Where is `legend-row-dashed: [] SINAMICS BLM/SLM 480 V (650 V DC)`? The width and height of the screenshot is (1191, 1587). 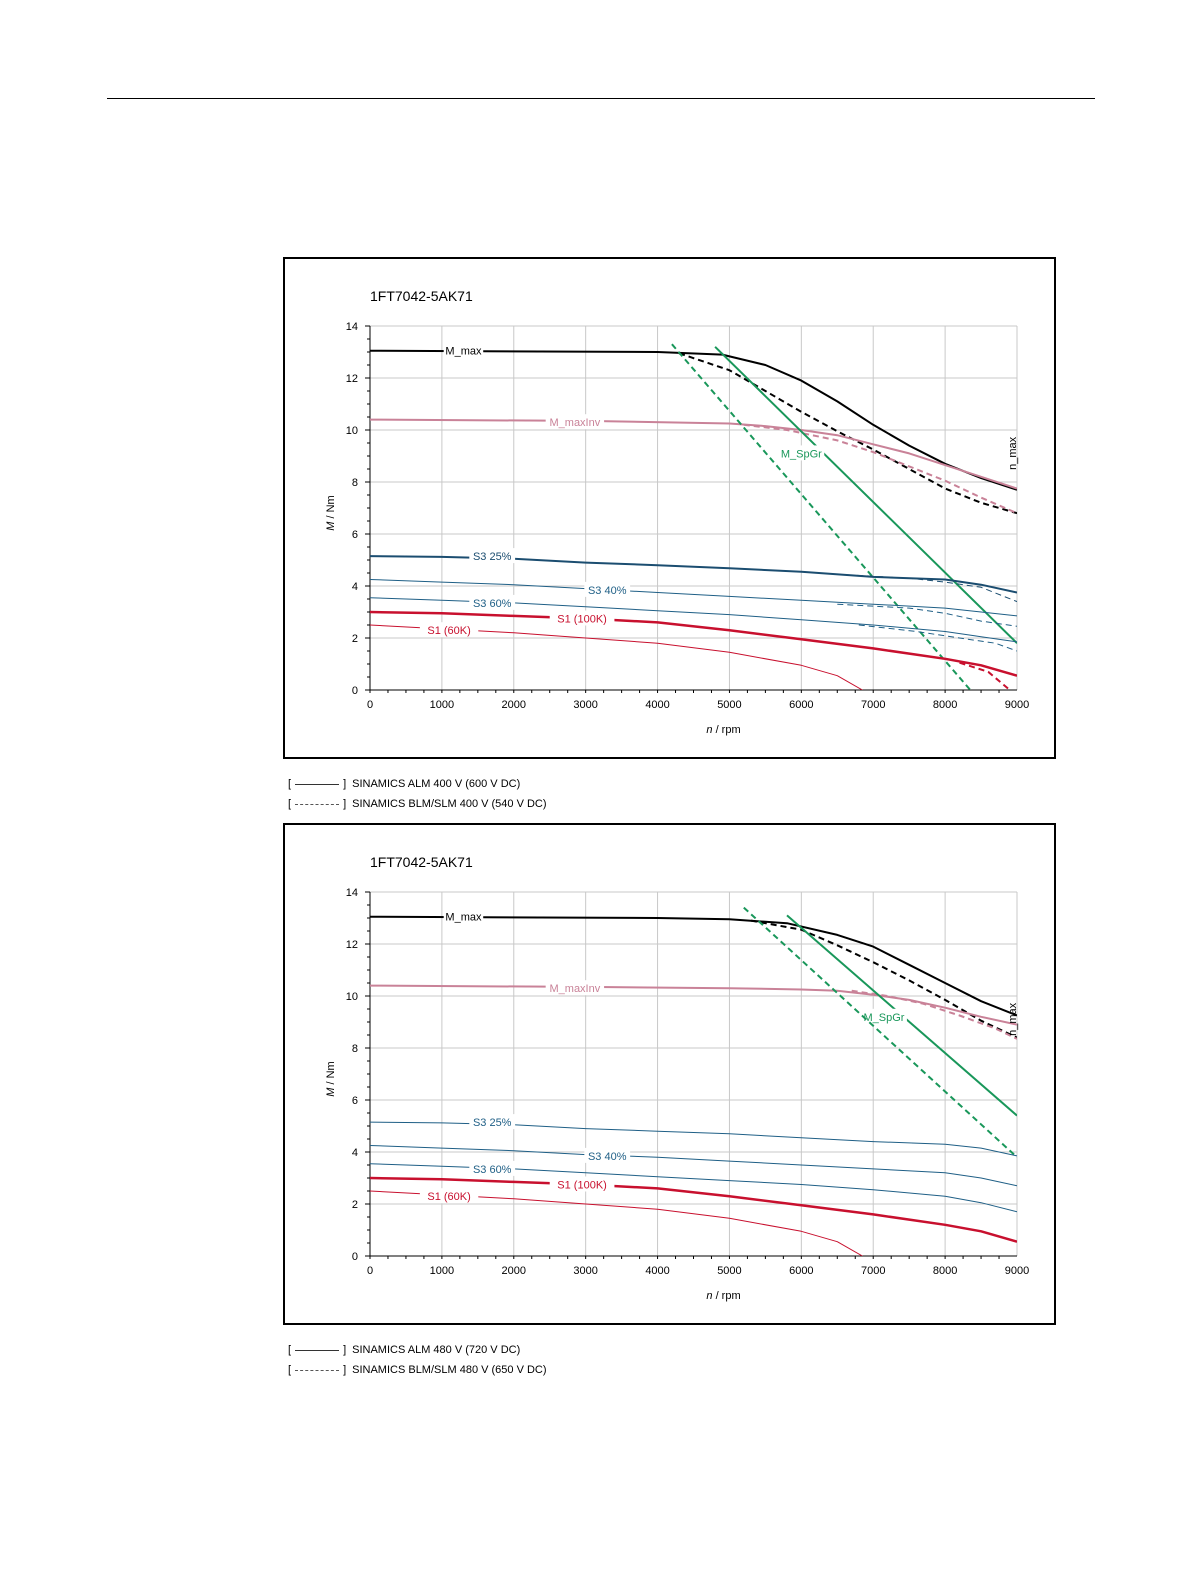
legend-row-dashed: [] SINAMICS BLM/SLM 480 V (650 V DC) is located at coordinates (415, 1370).